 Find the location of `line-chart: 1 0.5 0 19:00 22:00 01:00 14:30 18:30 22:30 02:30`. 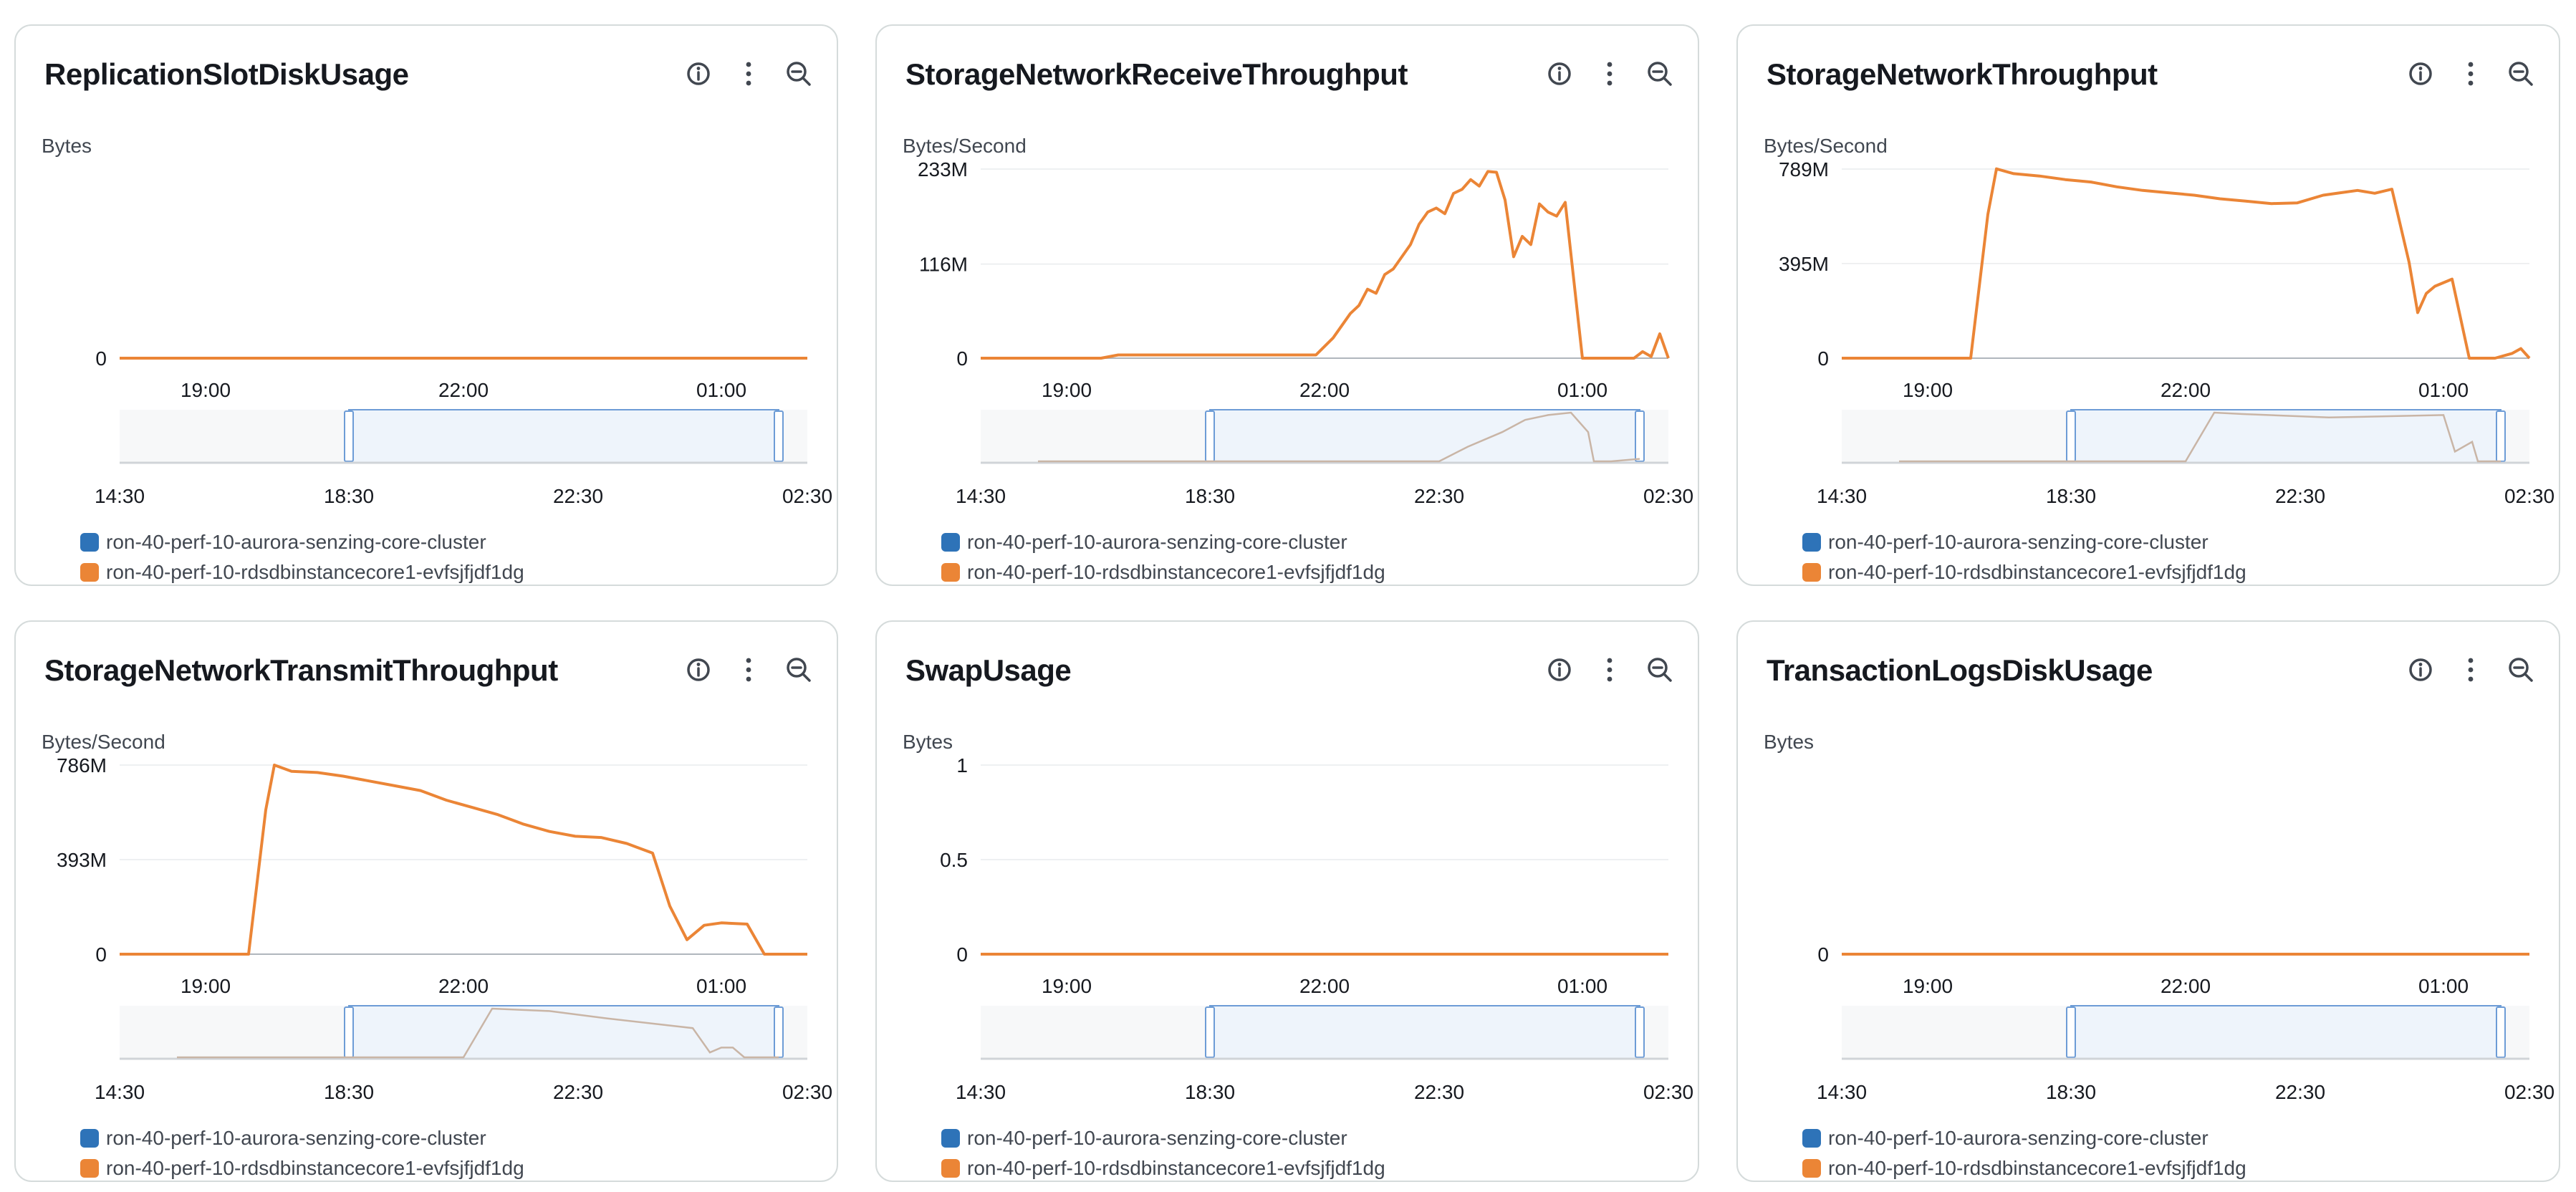

line-chart: 1 0.5 0 19:00 22:00 01:00 14:30 18:30 22:30 02:30 is located at coordinates (1317, 928).